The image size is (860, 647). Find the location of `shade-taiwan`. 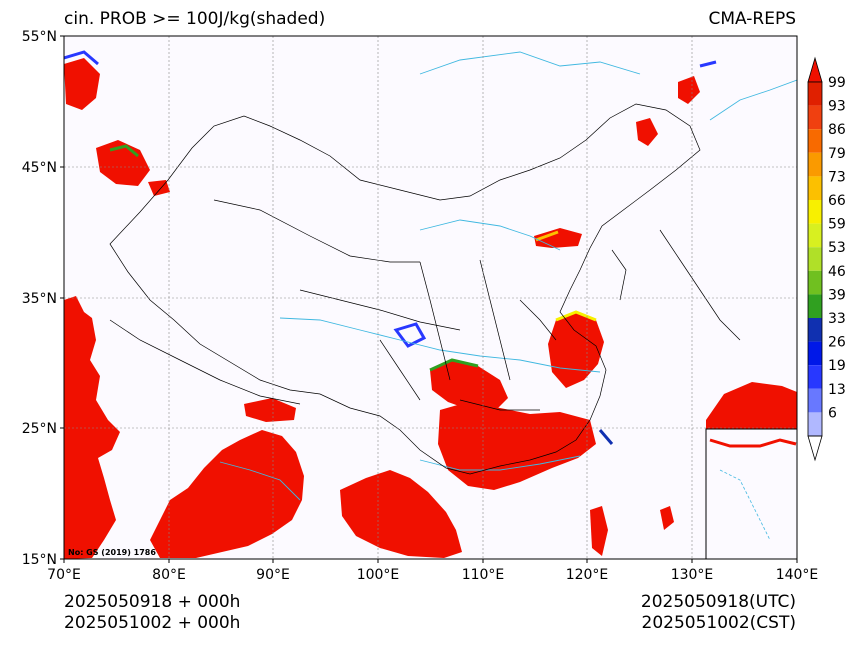

shade-taiwan is located at coordinates (599, 531).